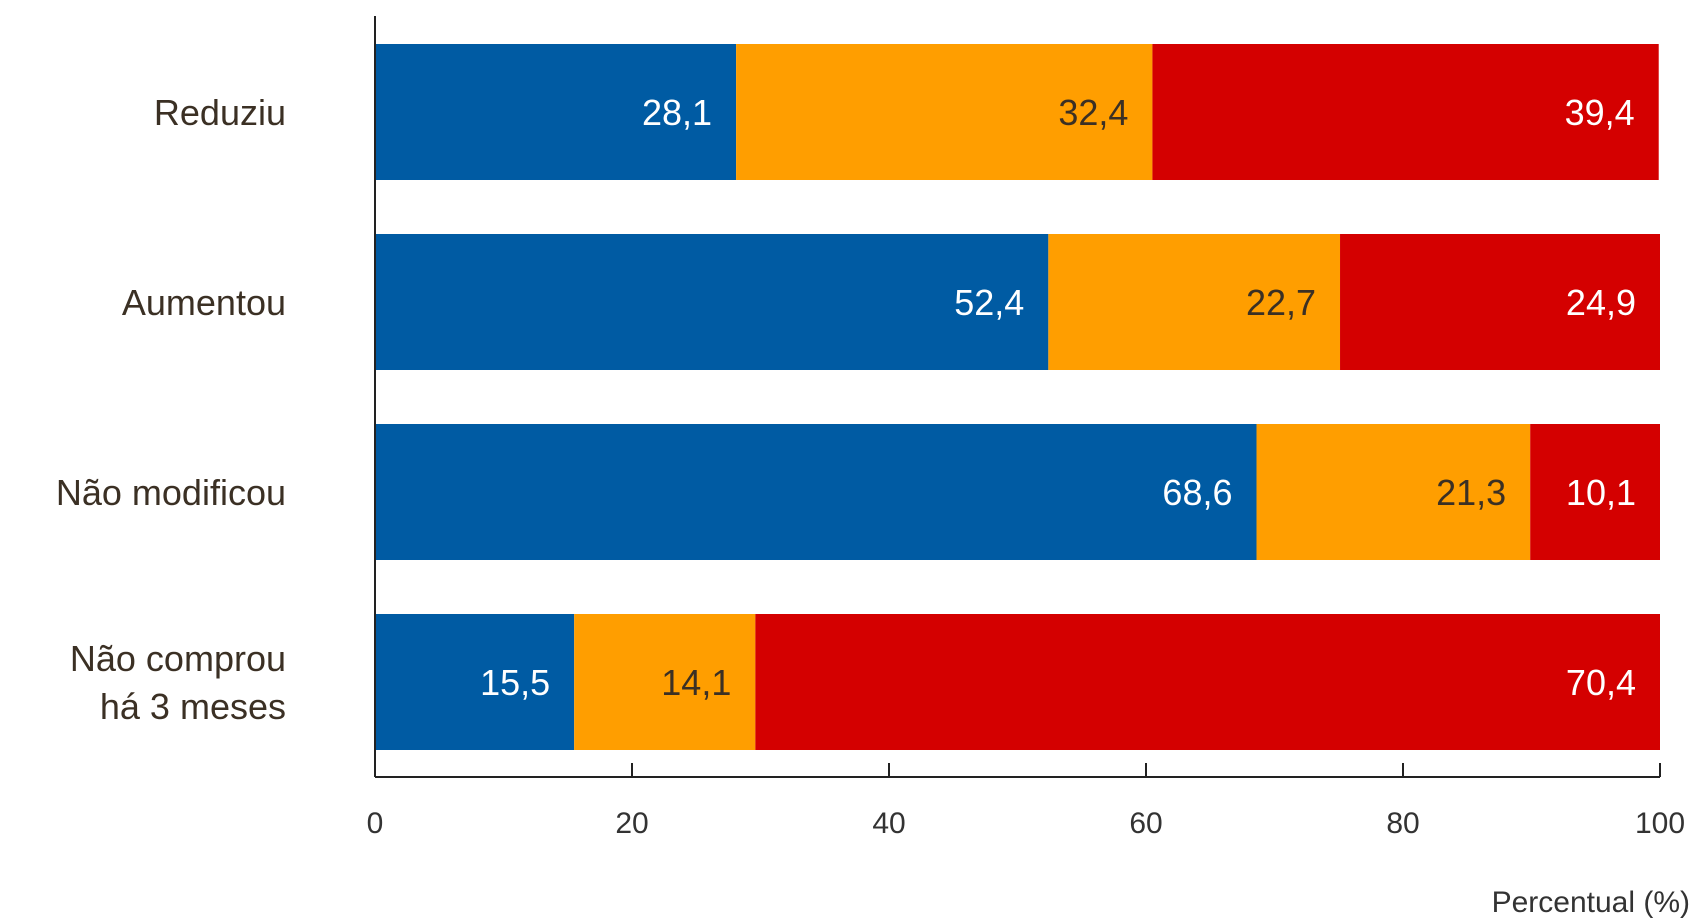  Describe the element at coordinates (375, 823) in the screenshot. I see `x-tick-label: 0` at that location.